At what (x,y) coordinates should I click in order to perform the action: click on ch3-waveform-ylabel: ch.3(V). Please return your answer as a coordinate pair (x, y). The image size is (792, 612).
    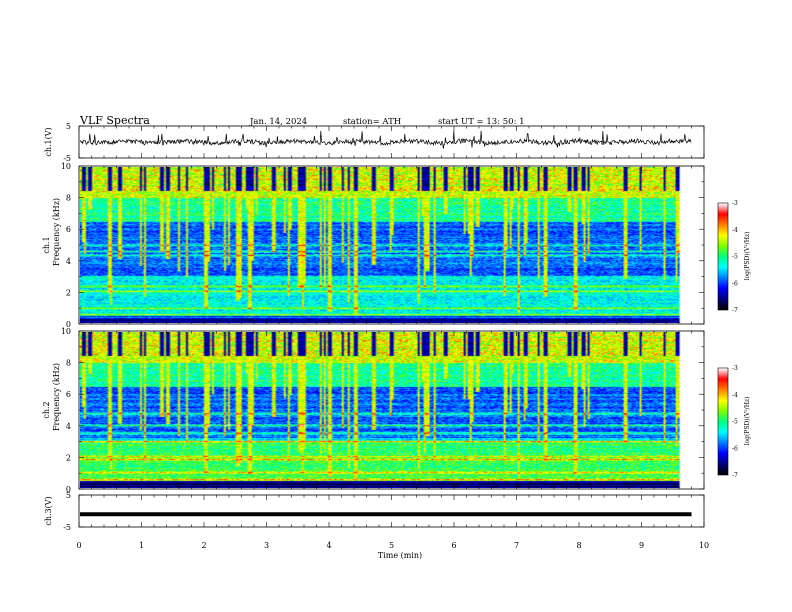
    Looking at the image, I should click on (48, 510).